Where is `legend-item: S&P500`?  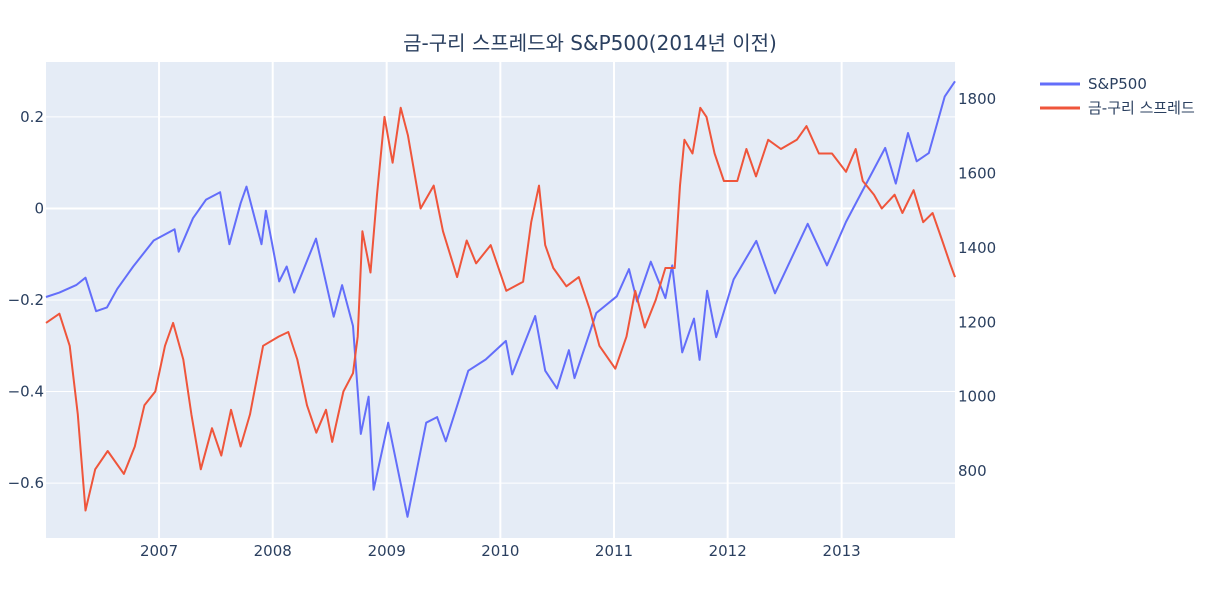 legend-item: S&P500 is located at coordinates (1093, 84).